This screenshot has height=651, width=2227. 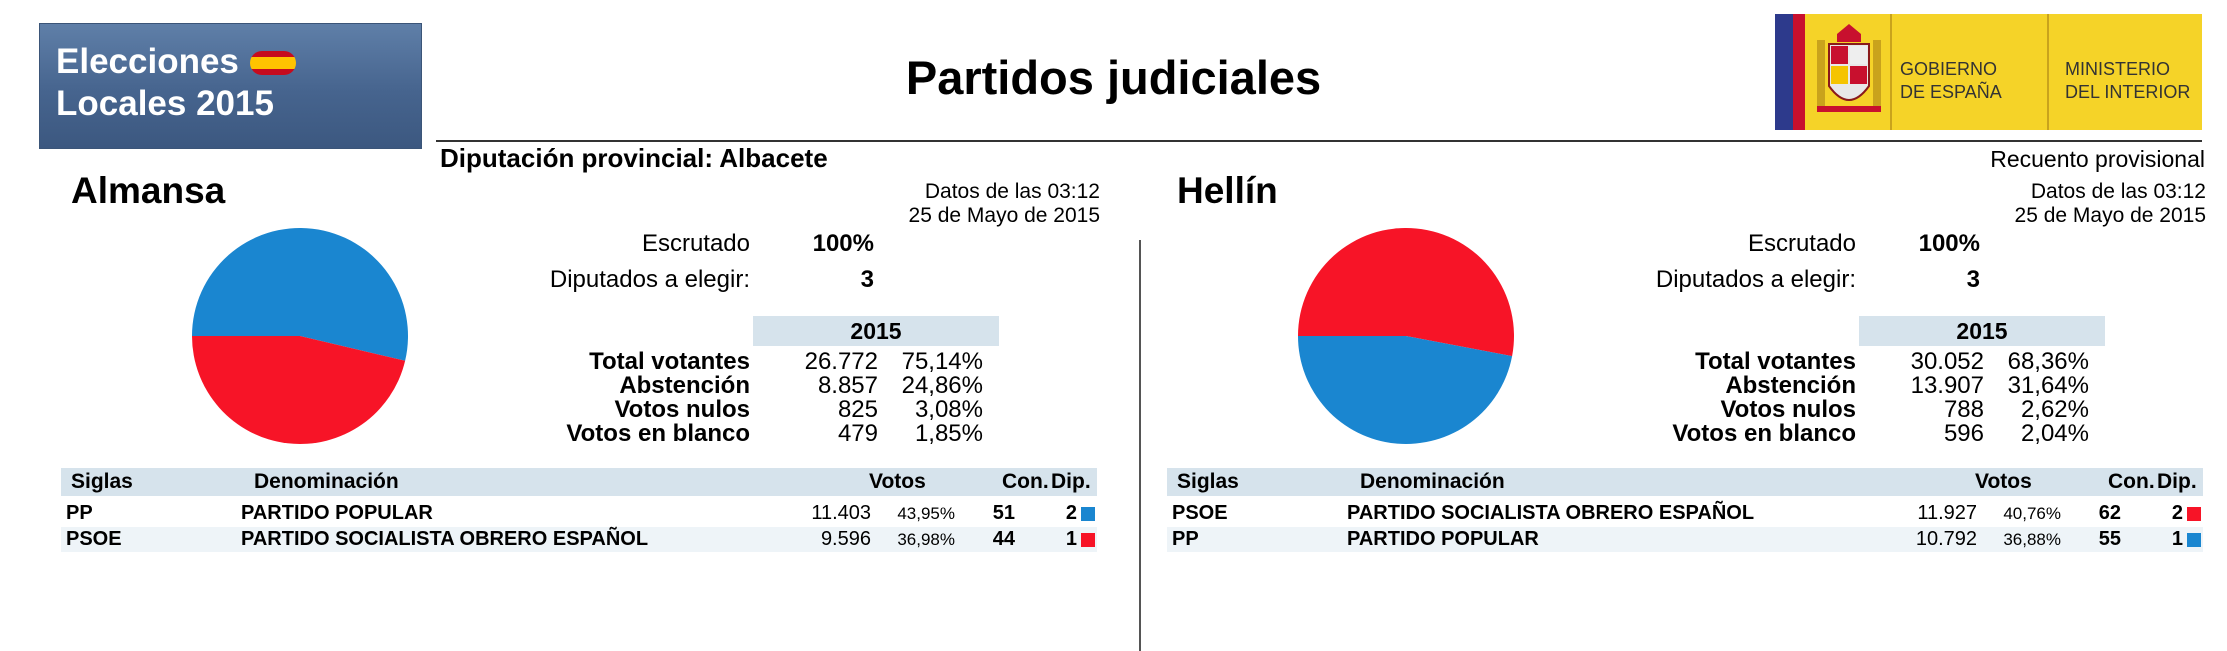 I want to click on elecciones-logo: Elecciones Locales 2015, so click(x=230, y=86).